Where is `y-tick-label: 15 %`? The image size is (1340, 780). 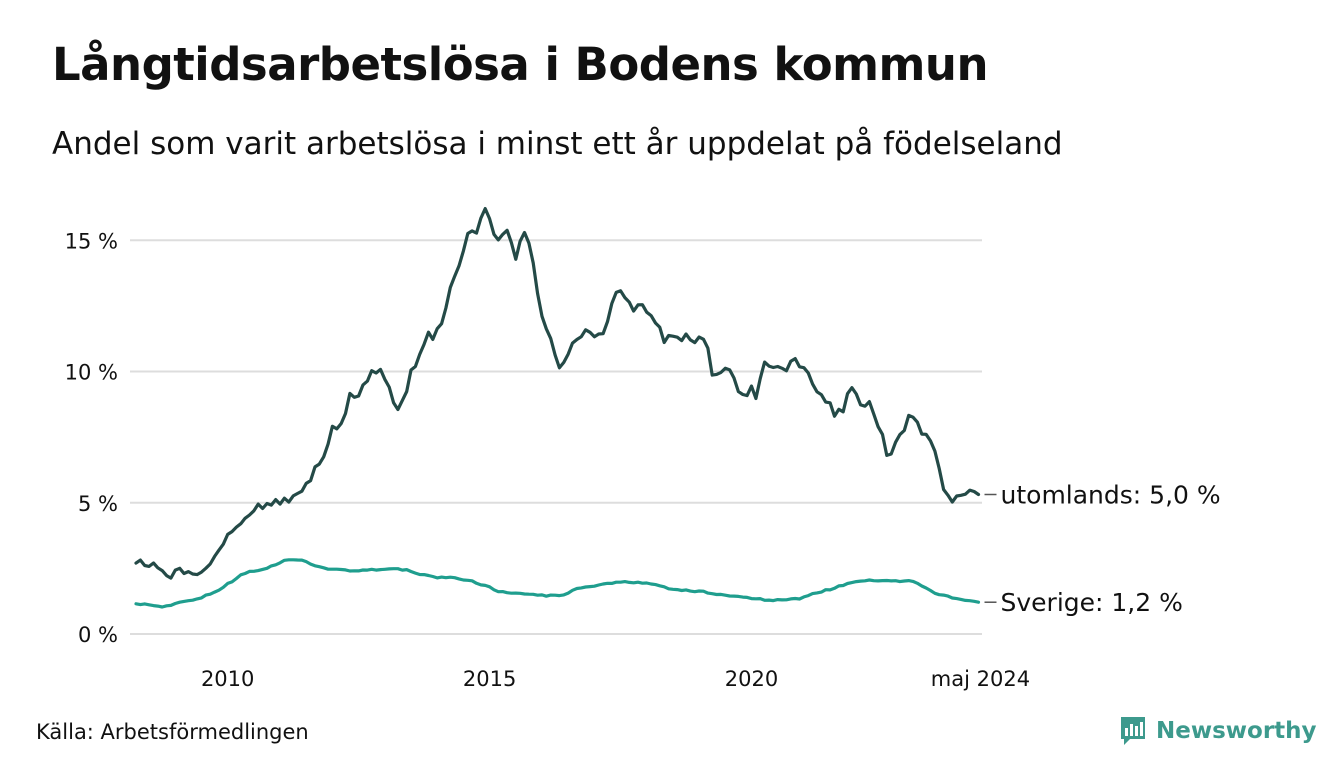 y-tick-label: 15 % is located at coordinates (91, 241).